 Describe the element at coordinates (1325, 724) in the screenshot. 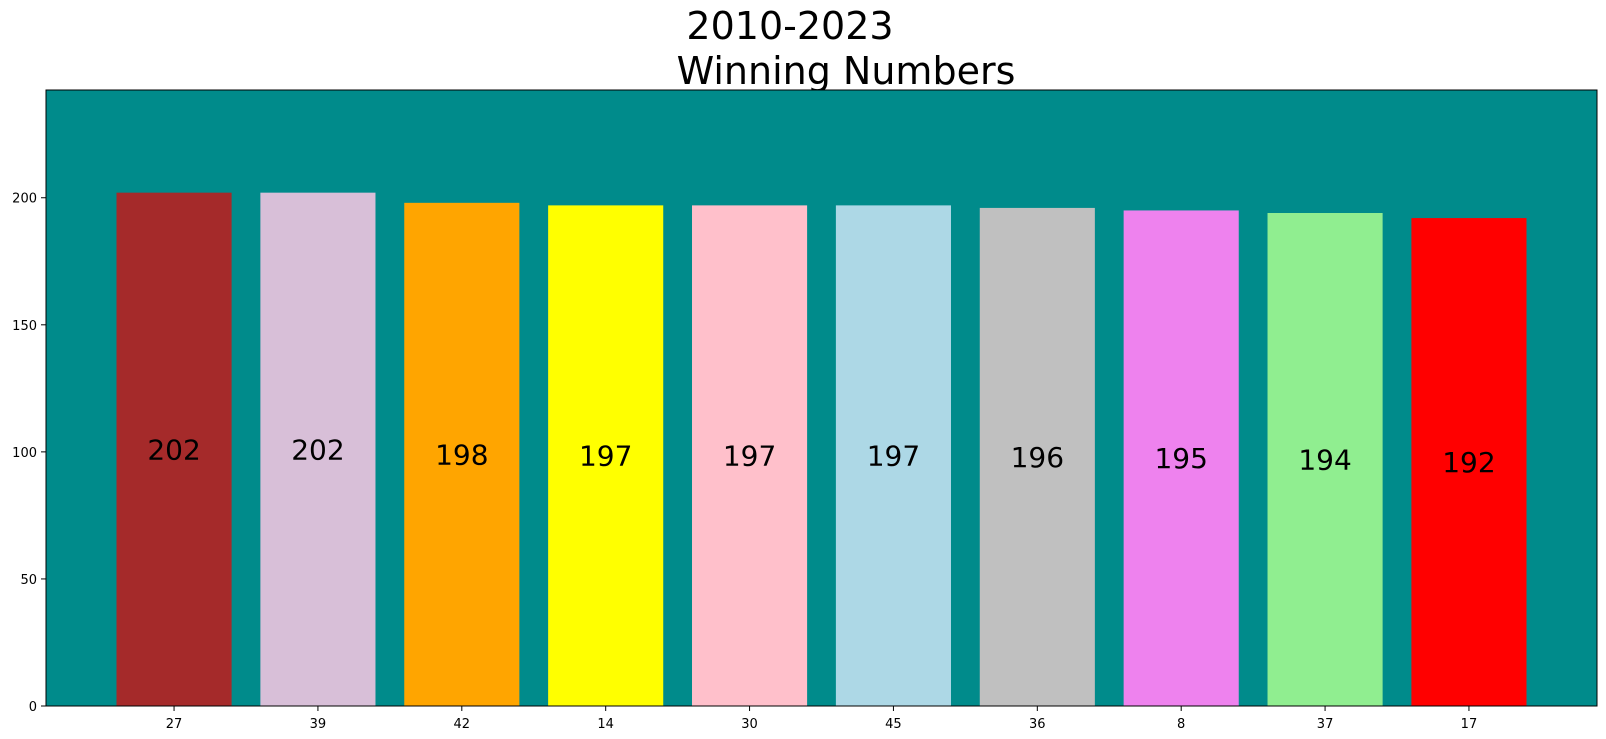

I see `x-tick-label-37: 37` at that location.